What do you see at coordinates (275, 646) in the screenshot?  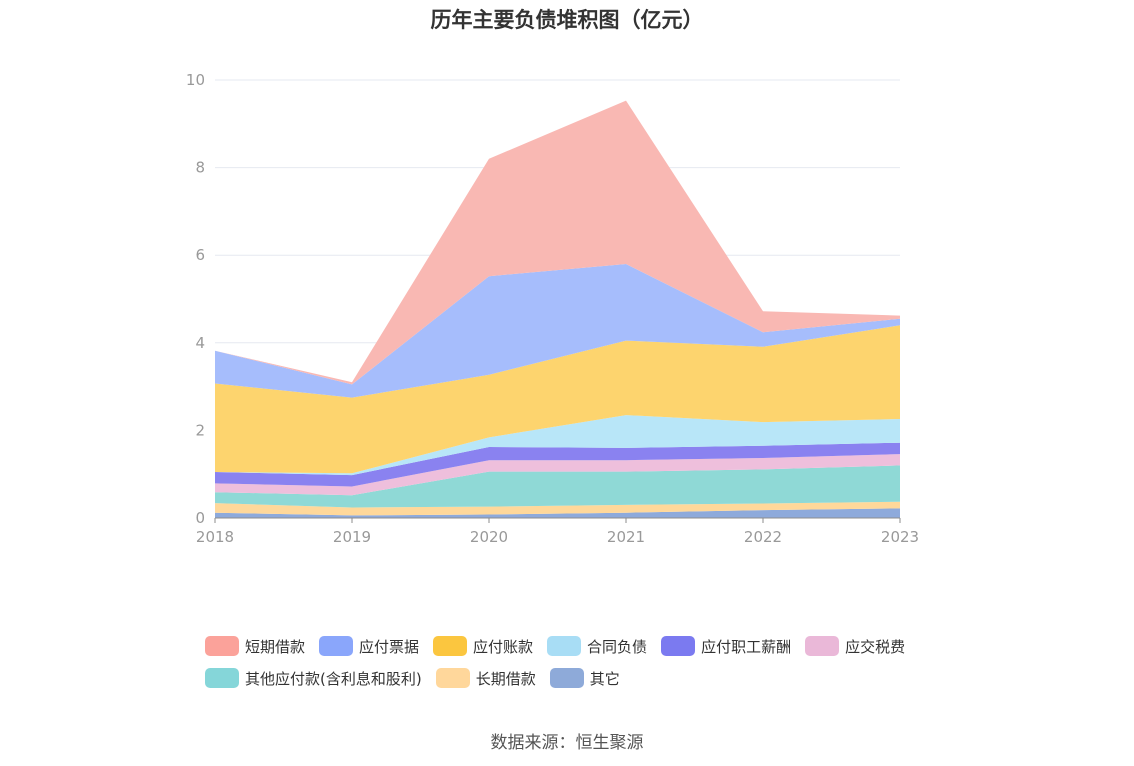 I see `legend-label: 短期借款` at bounding box center [275, 646].